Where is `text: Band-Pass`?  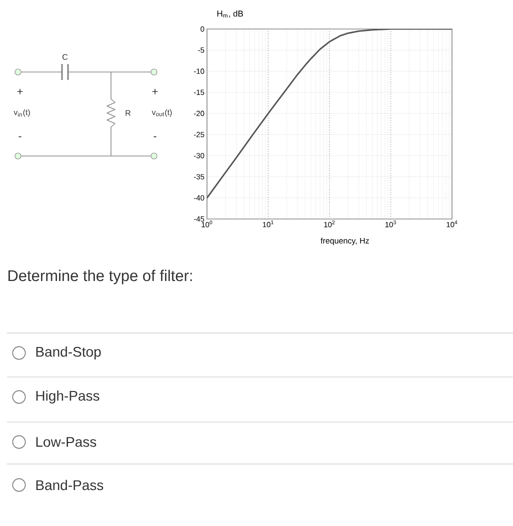 text: Band-Pass is located at coordinates (70, 485).